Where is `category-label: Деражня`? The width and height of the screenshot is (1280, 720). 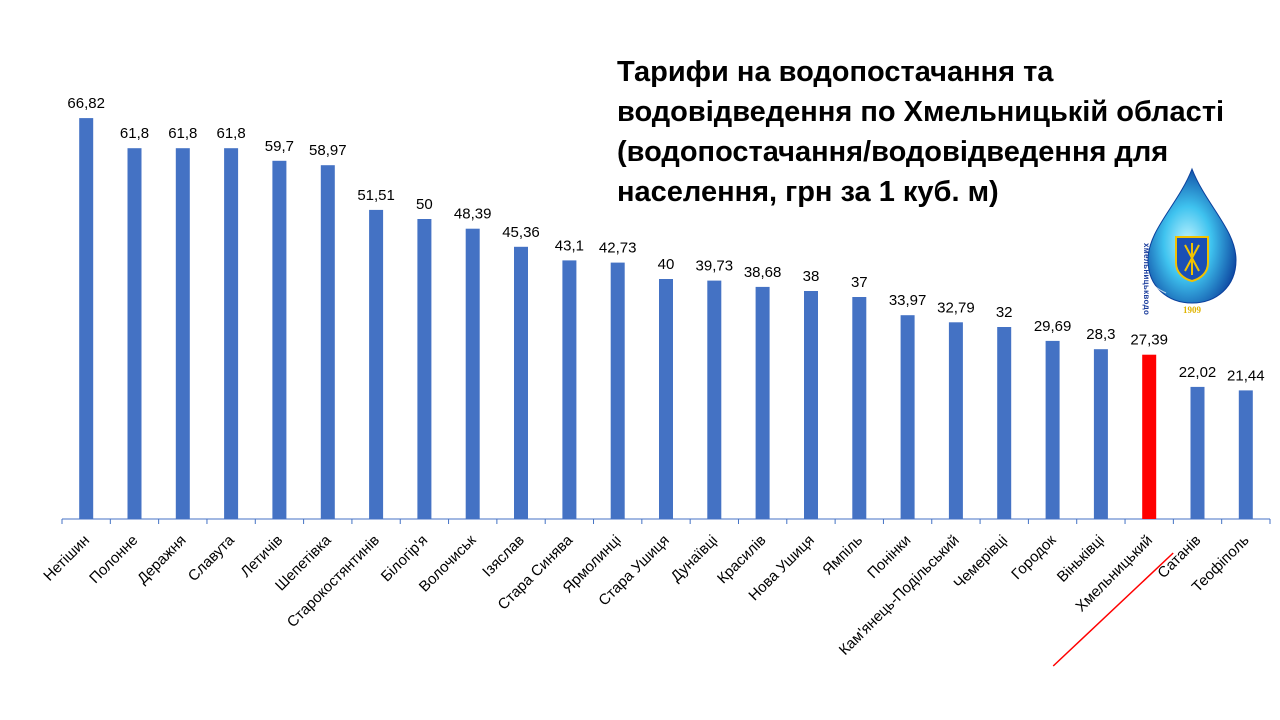
category-label: Деражня is located at coordinates (162, 560).